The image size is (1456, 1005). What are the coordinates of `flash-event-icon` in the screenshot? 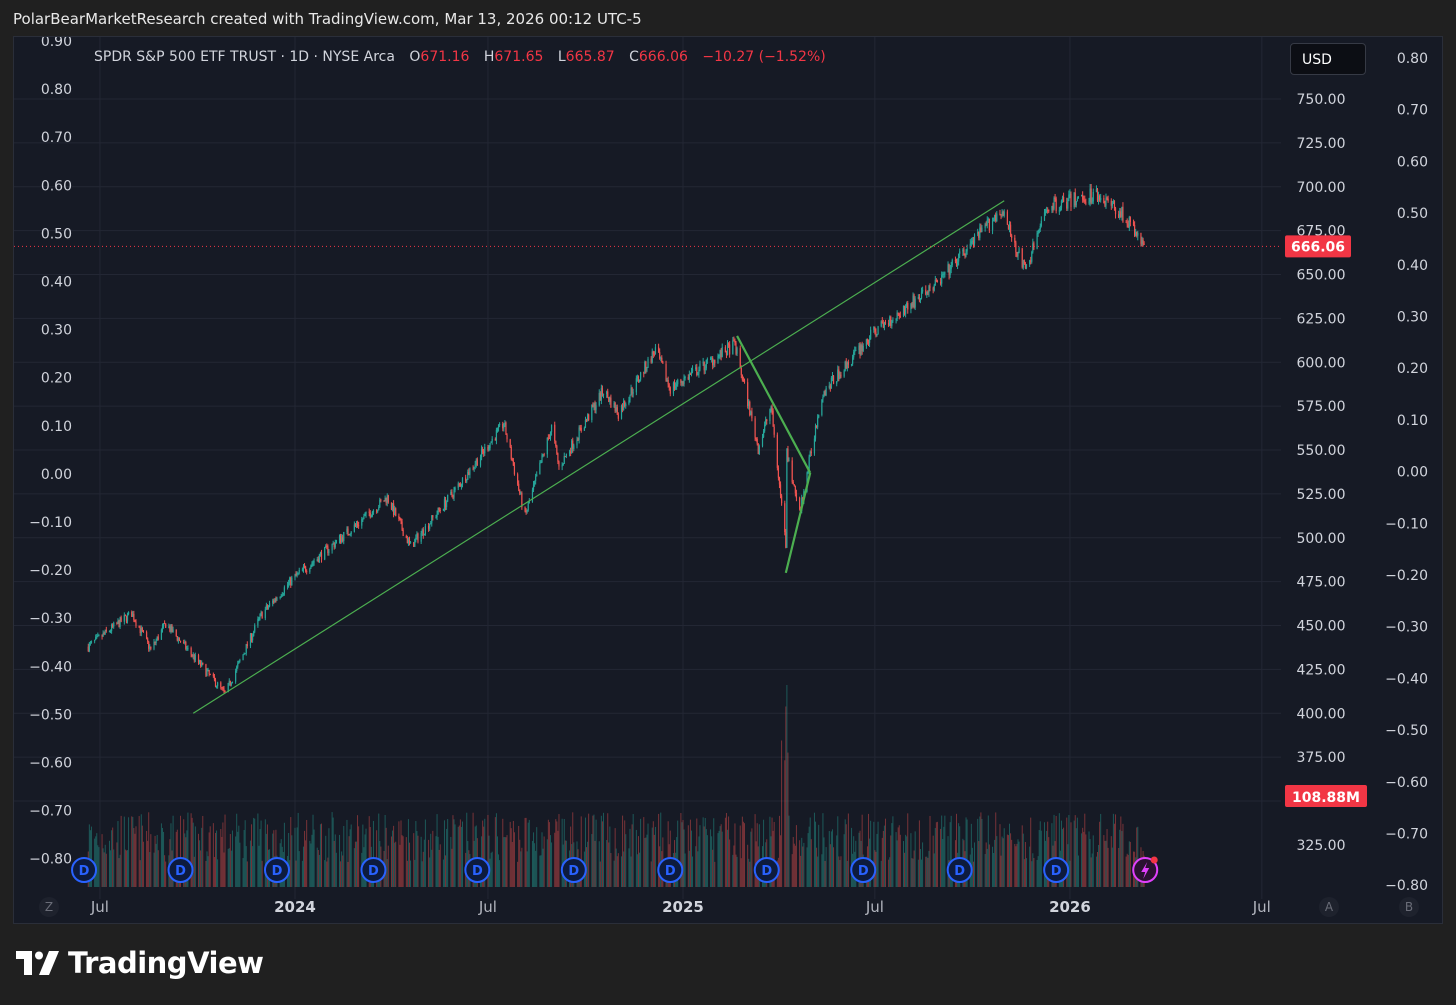 It's located at (1145, 869).